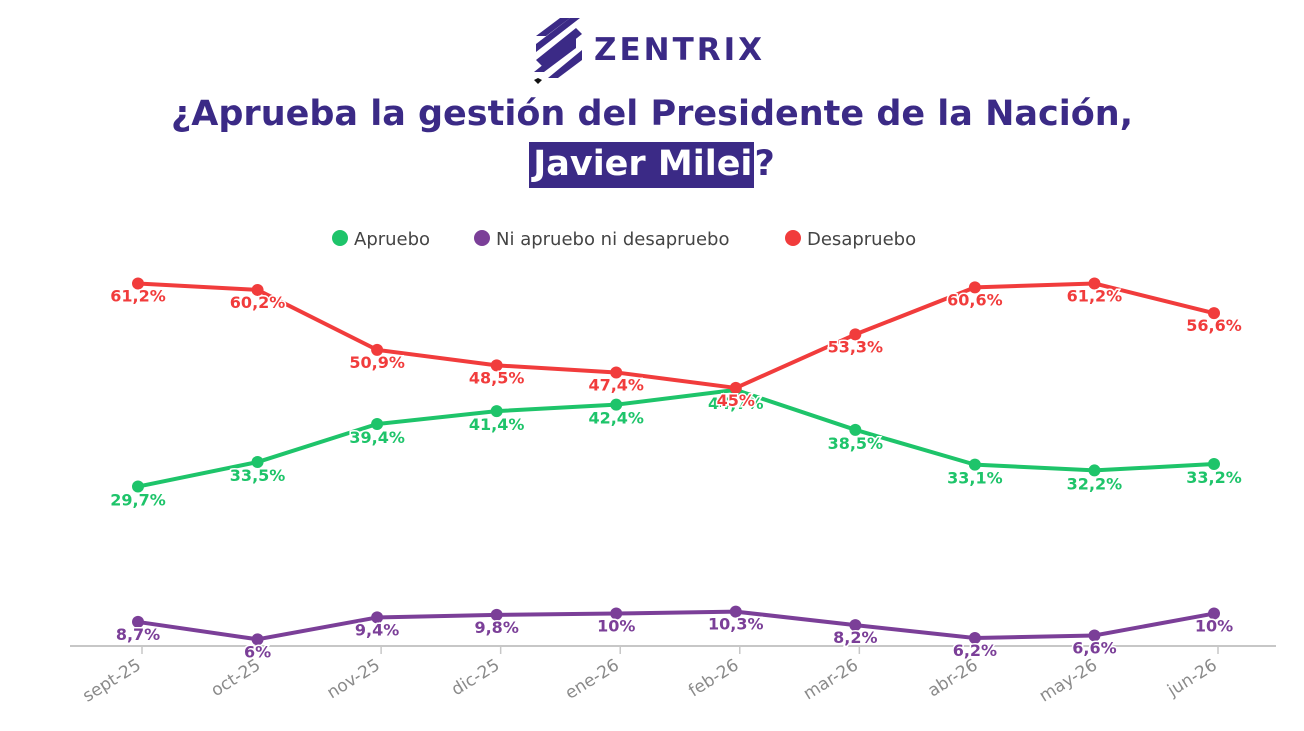  Describe the element at coordinates (861, 239) in the screenshot. I see `legend-label: Desapruebo` at that location.